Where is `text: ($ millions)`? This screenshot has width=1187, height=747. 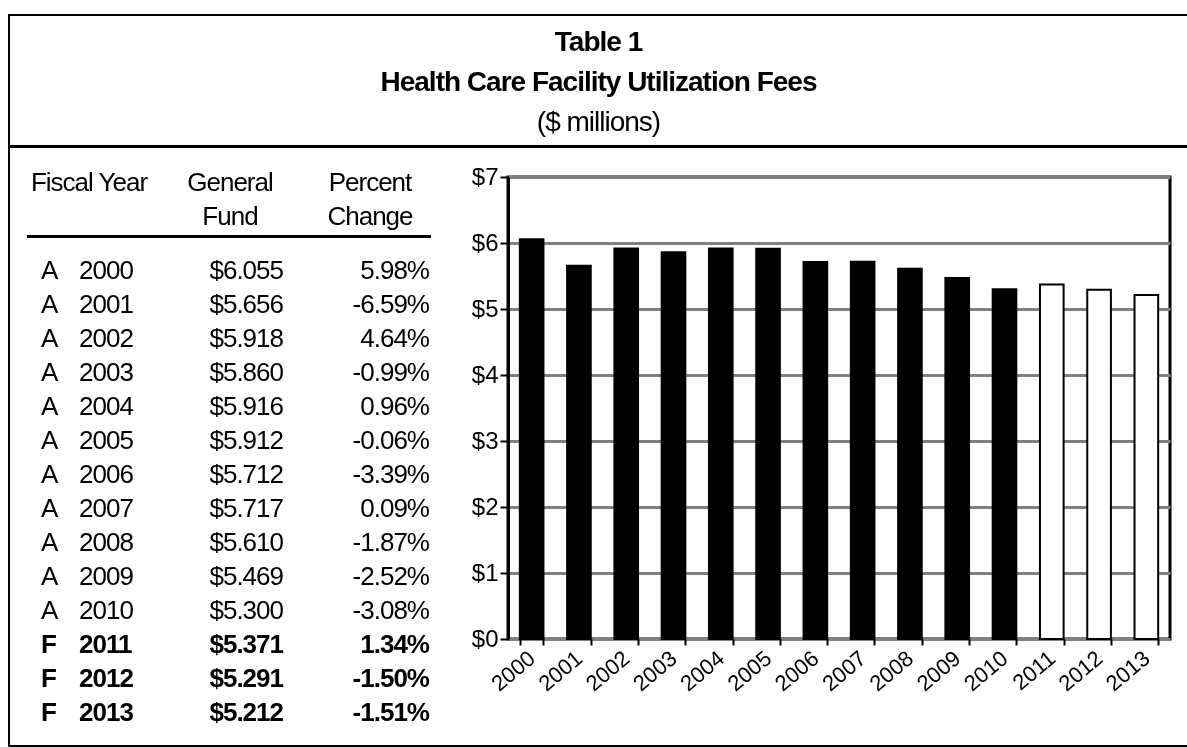
text: ($ millions) is located at coordinates (598, 122).